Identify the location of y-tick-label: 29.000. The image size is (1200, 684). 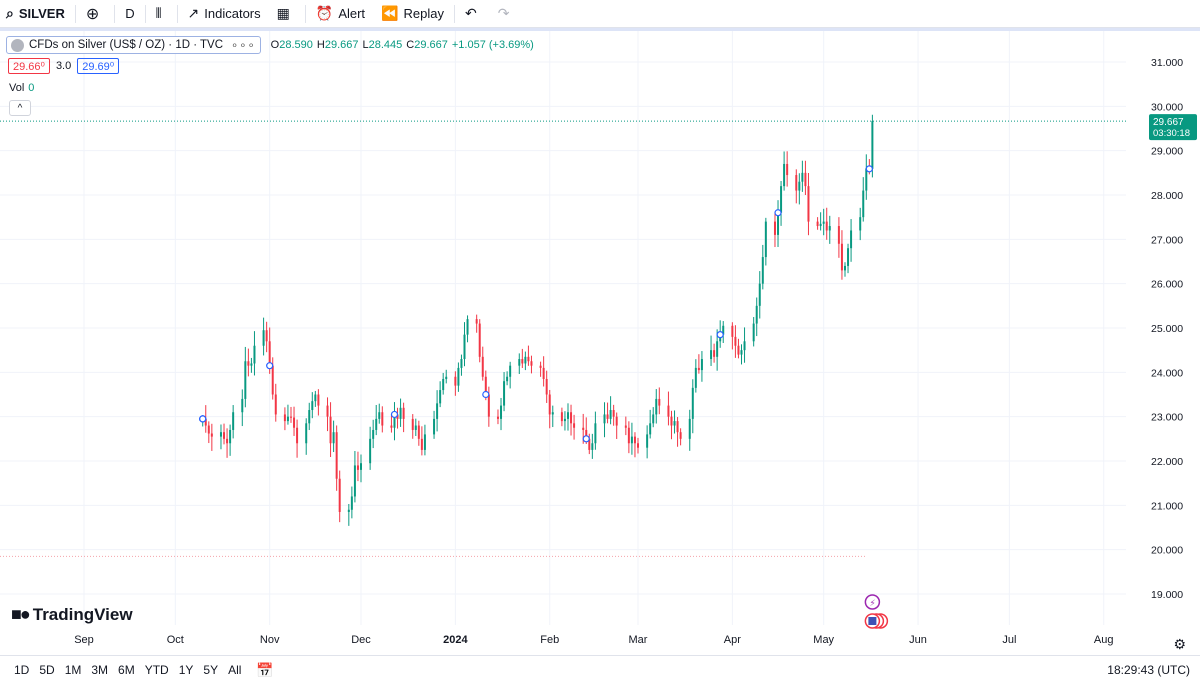
(1167, 152).